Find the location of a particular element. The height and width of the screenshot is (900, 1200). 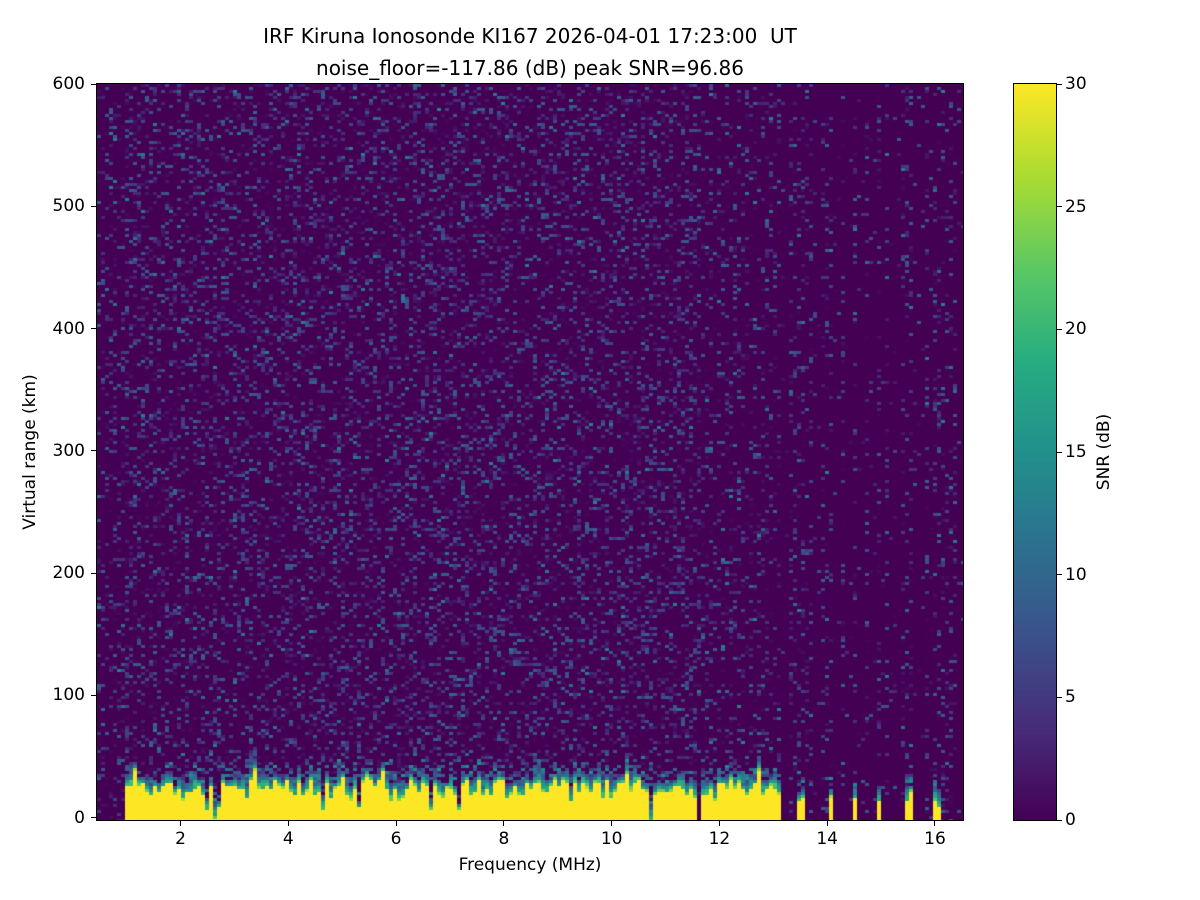

x-tick-label: 8 is located at coordinates (504, 839).